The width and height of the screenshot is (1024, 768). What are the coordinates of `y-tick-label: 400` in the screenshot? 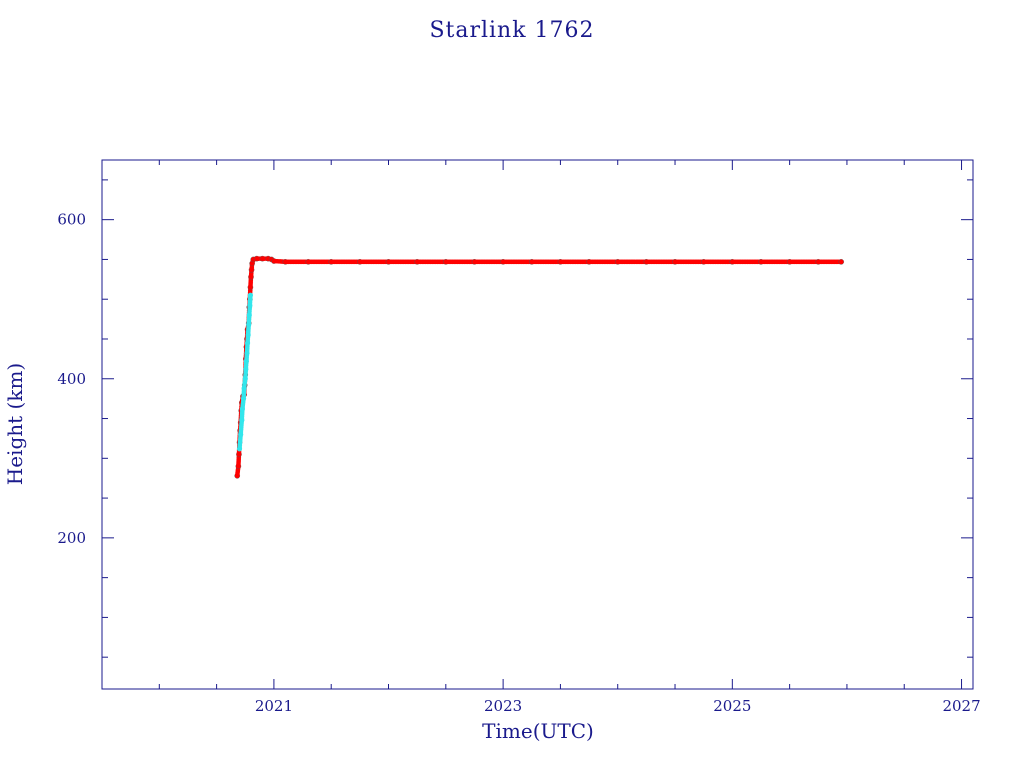 It's located at (71, 379).